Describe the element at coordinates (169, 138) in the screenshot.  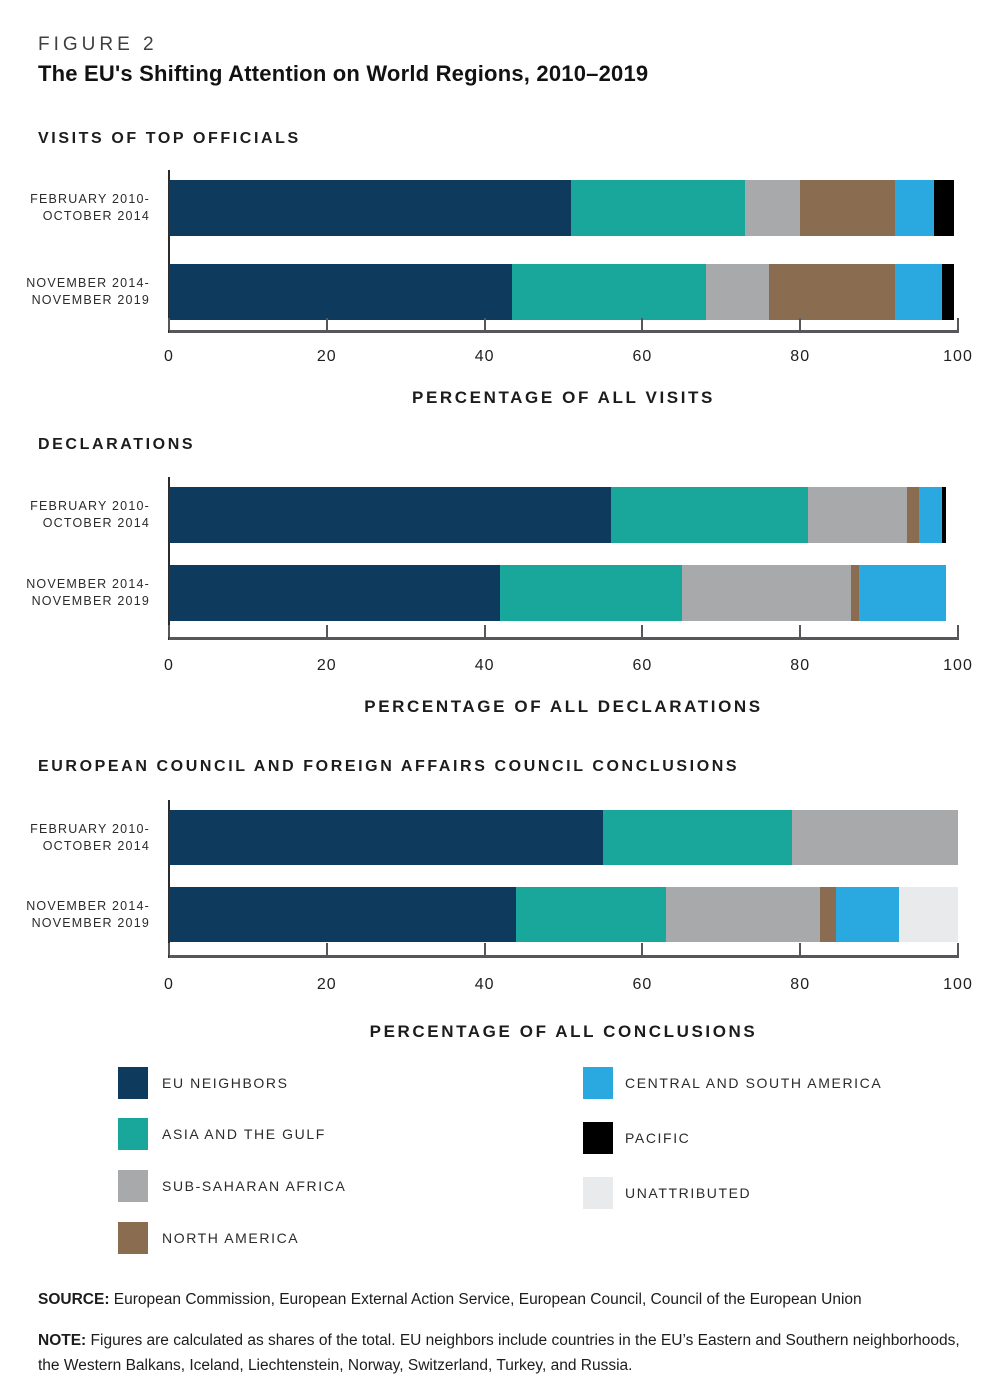
I see `section-title: VISITS OF TOP OFFICIALS` at that location.